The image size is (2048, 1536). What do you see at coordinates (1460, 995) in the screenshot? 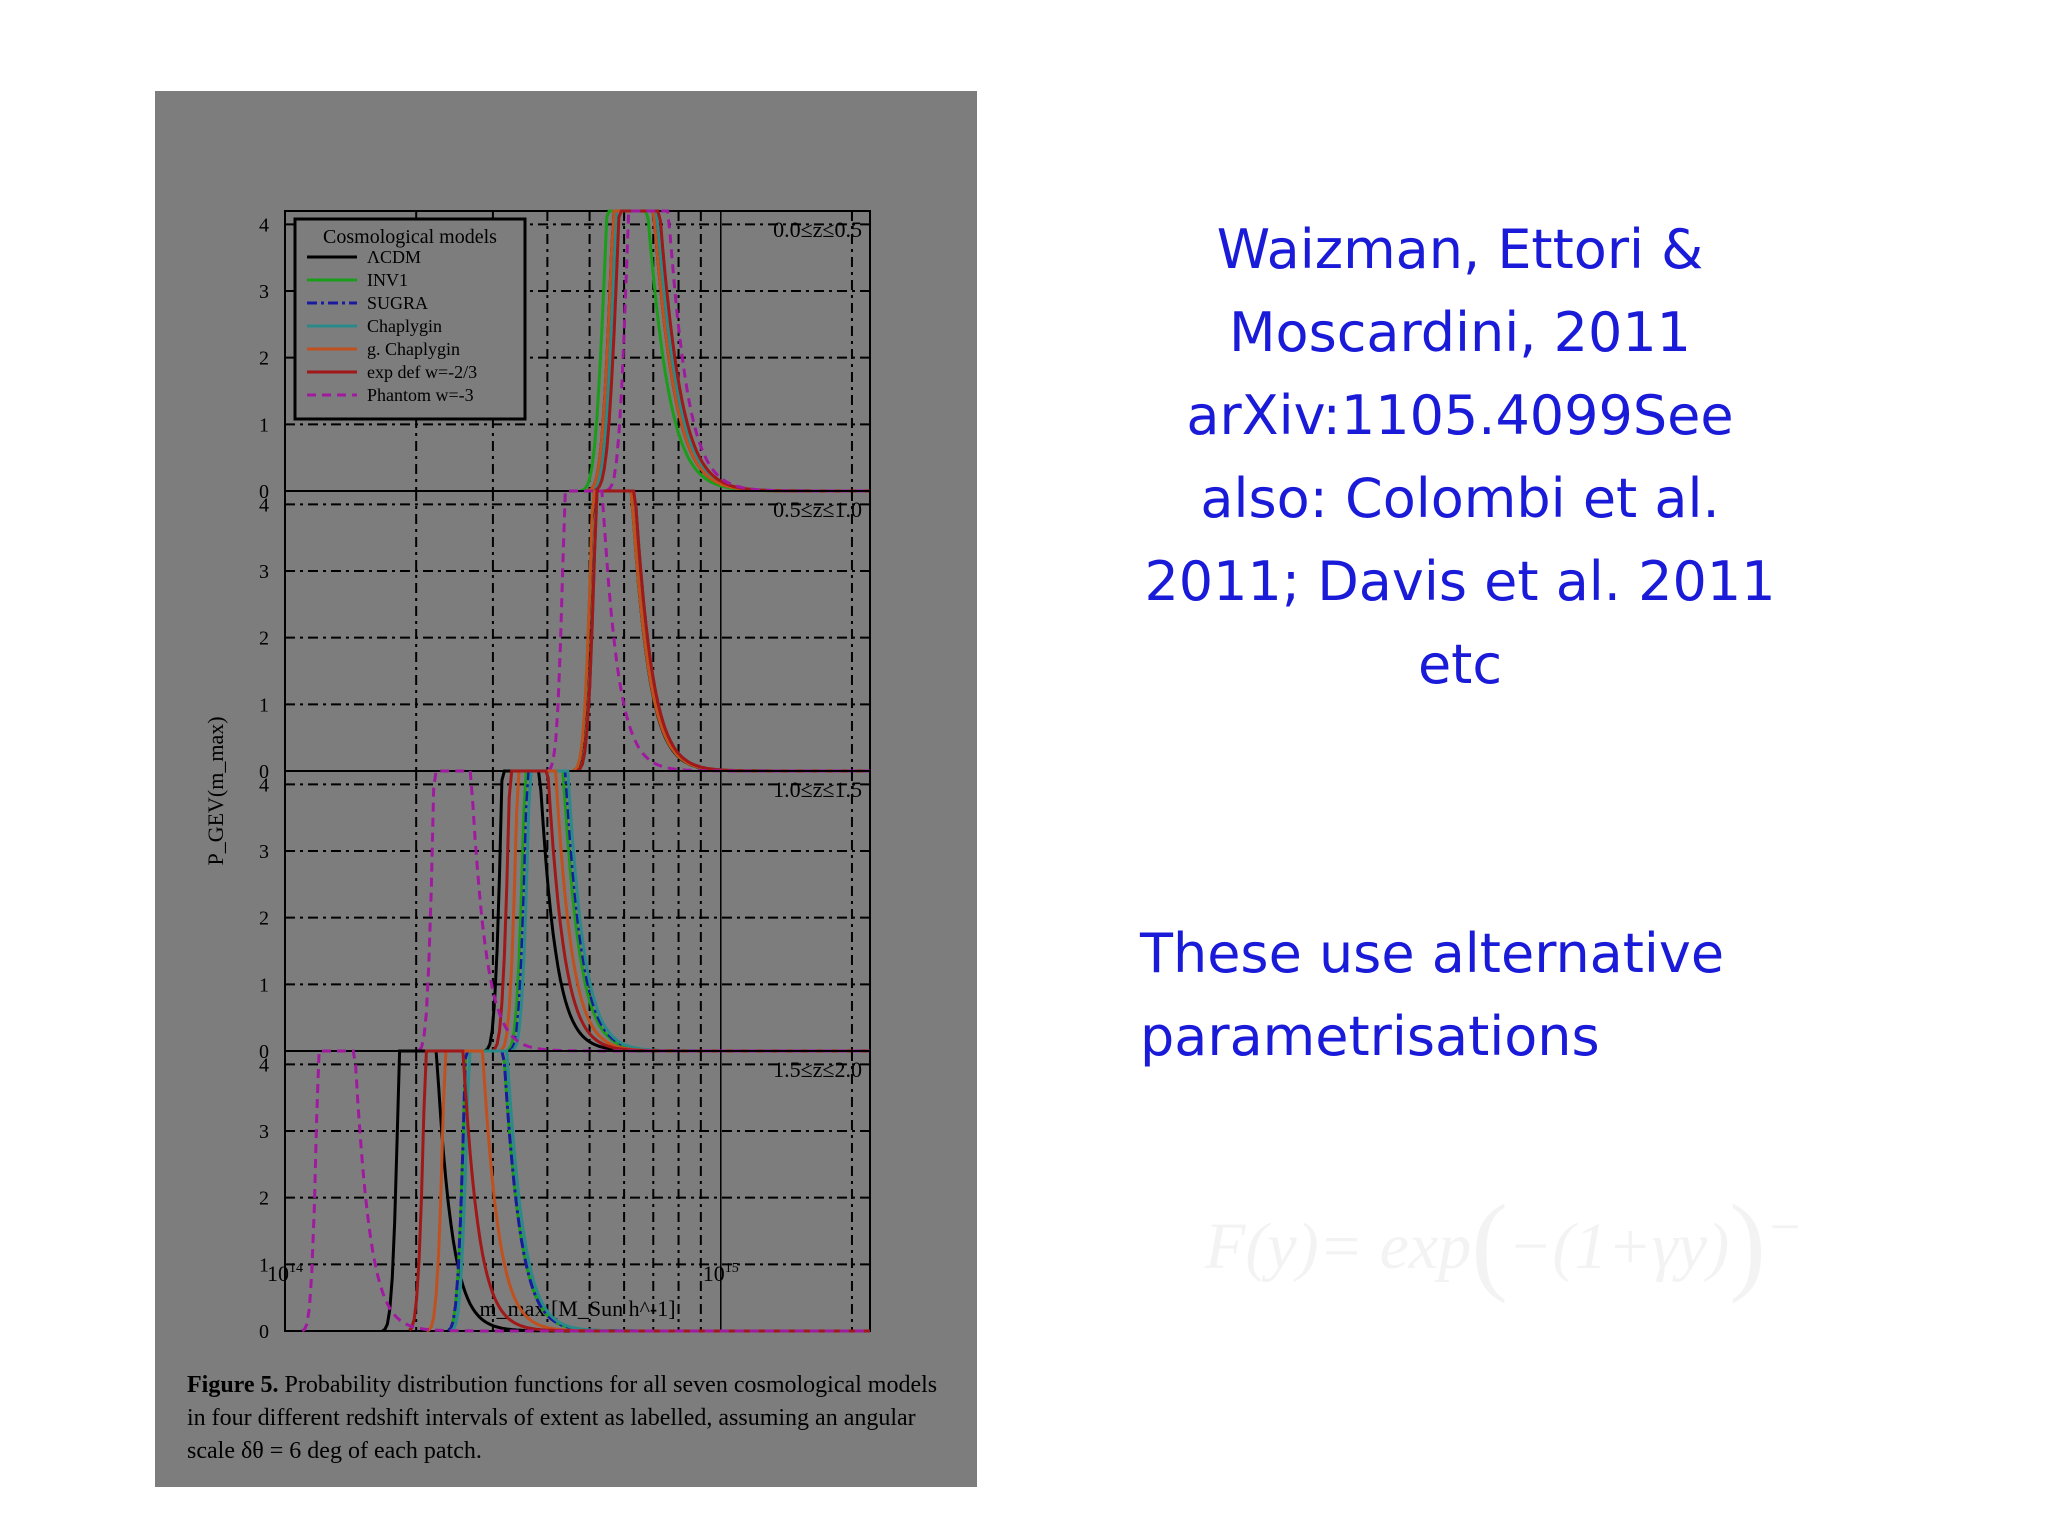
I see `note-text: These use alternative parametrisations` at bounding box center [1460, 995].